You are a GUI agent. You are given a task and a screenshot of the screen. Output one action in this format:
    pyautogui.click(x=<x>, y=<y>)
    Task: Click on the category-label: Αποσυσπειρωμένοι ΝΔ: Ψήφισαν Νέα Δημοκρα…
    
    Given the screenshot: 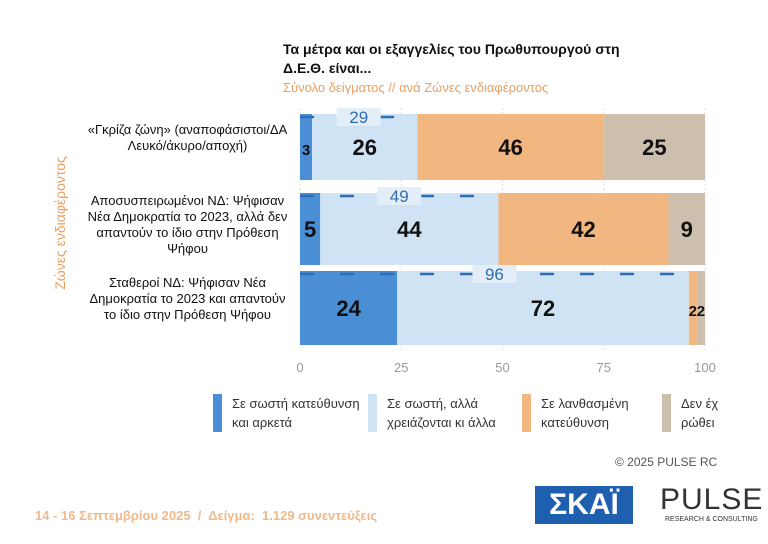 What is the action you would take?
    pyautogui.click(x=187, y=224)
    